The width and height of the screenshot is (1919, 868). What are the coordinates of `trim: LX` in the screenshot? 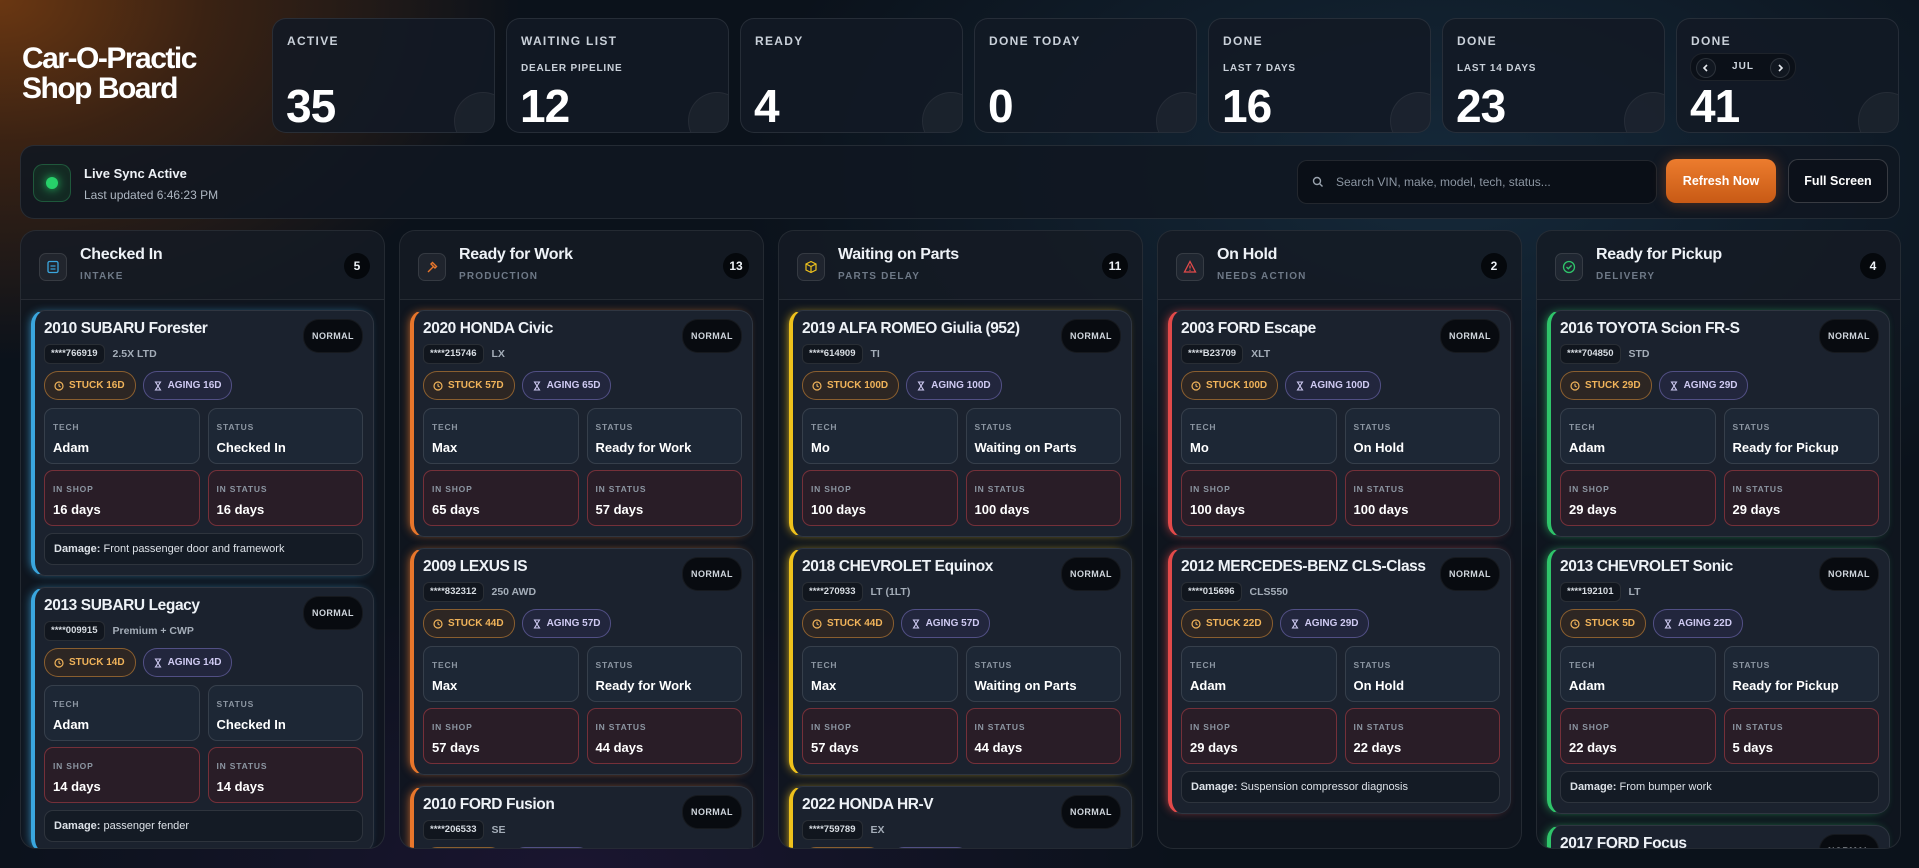 It's located at (498, 354).